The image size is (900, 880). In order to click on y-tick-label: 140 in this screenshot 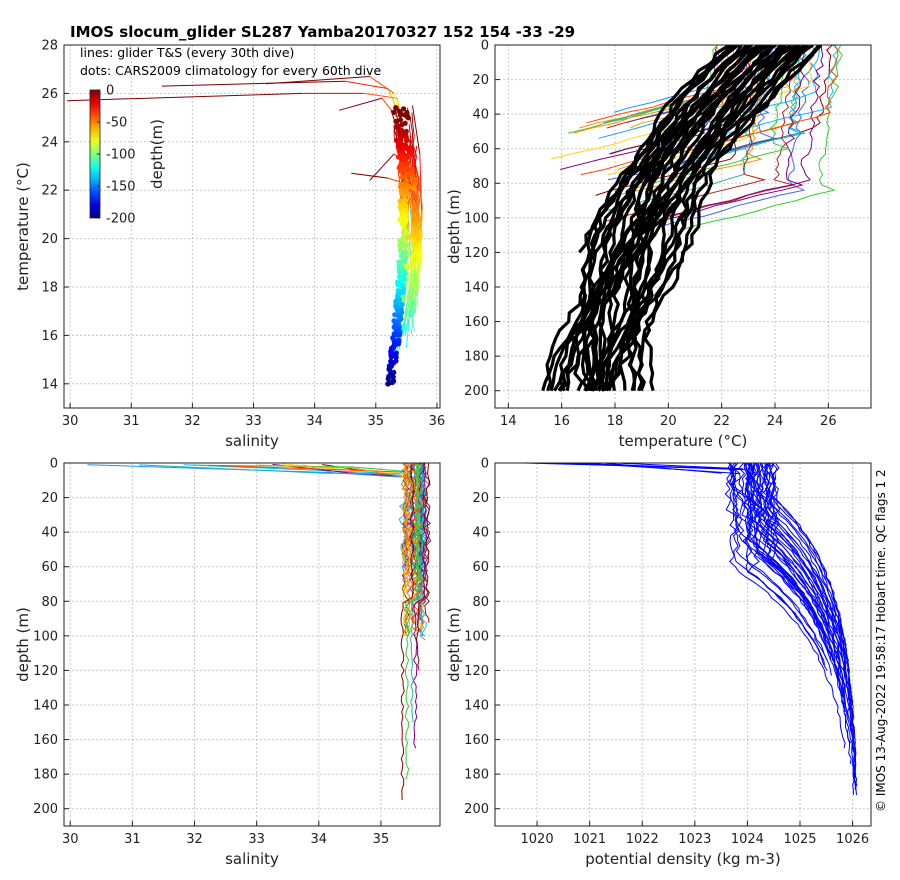, I will do `click(476, 288)`.